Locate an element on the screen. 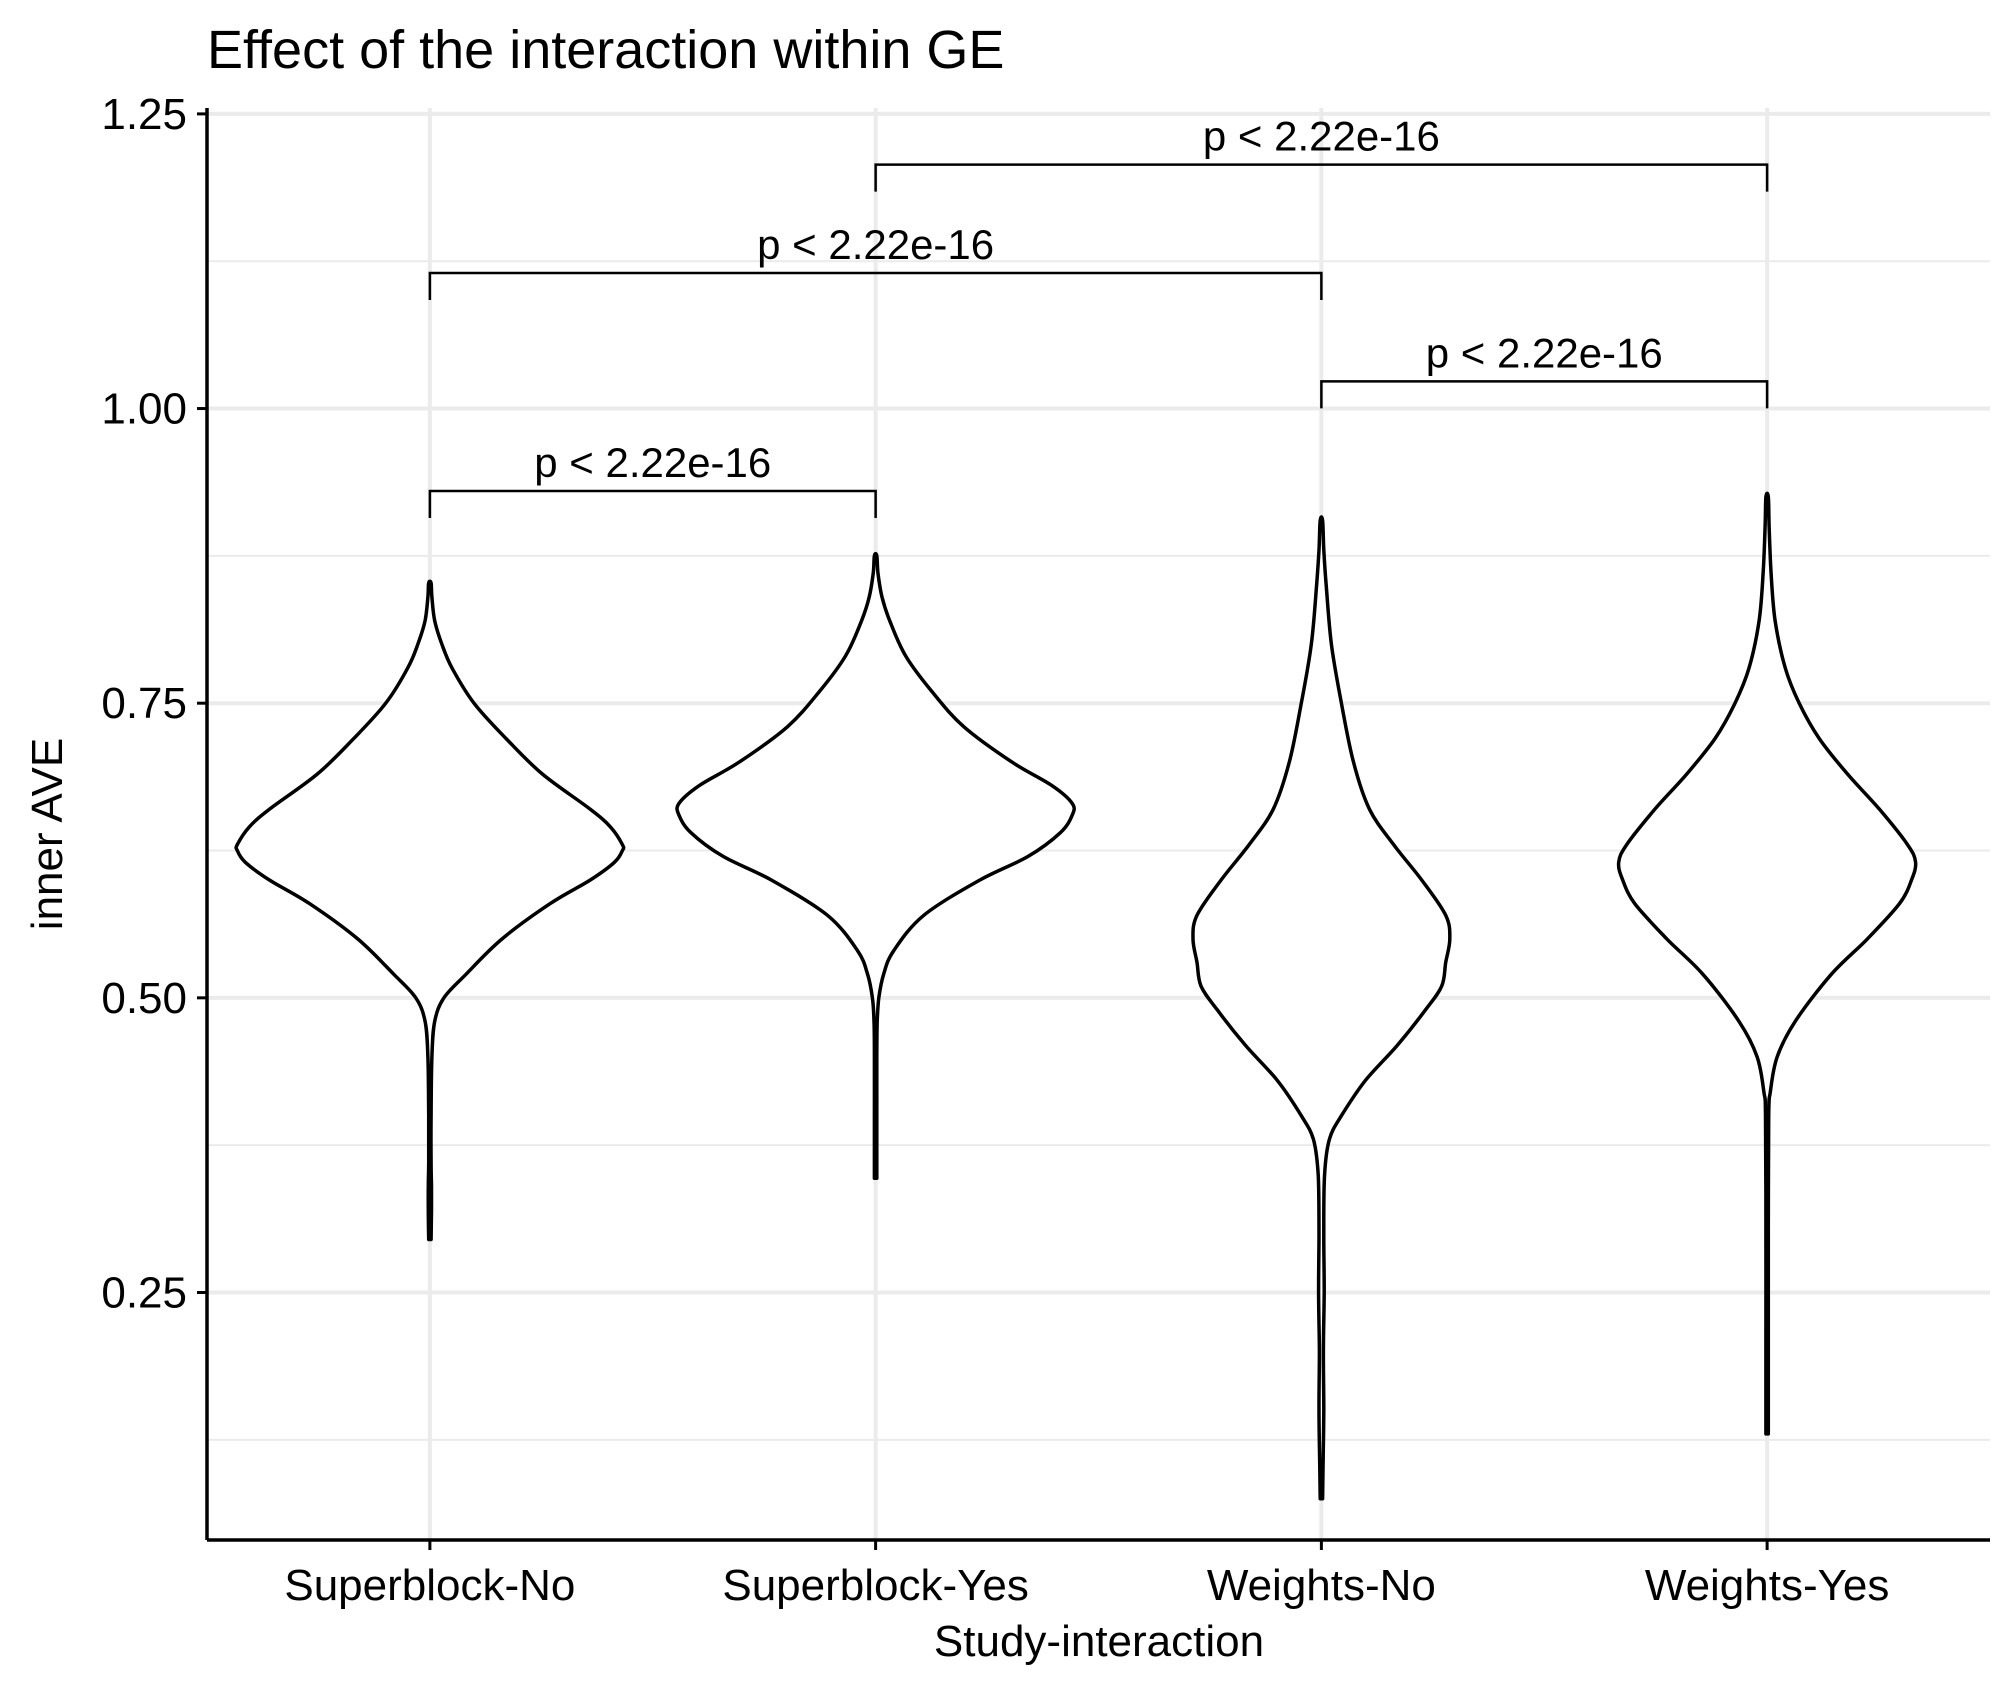 The height and width of the screenshot is (1690, 2007). x-tick-label: Weights-Yes is located at coordinates (1767, 1585).